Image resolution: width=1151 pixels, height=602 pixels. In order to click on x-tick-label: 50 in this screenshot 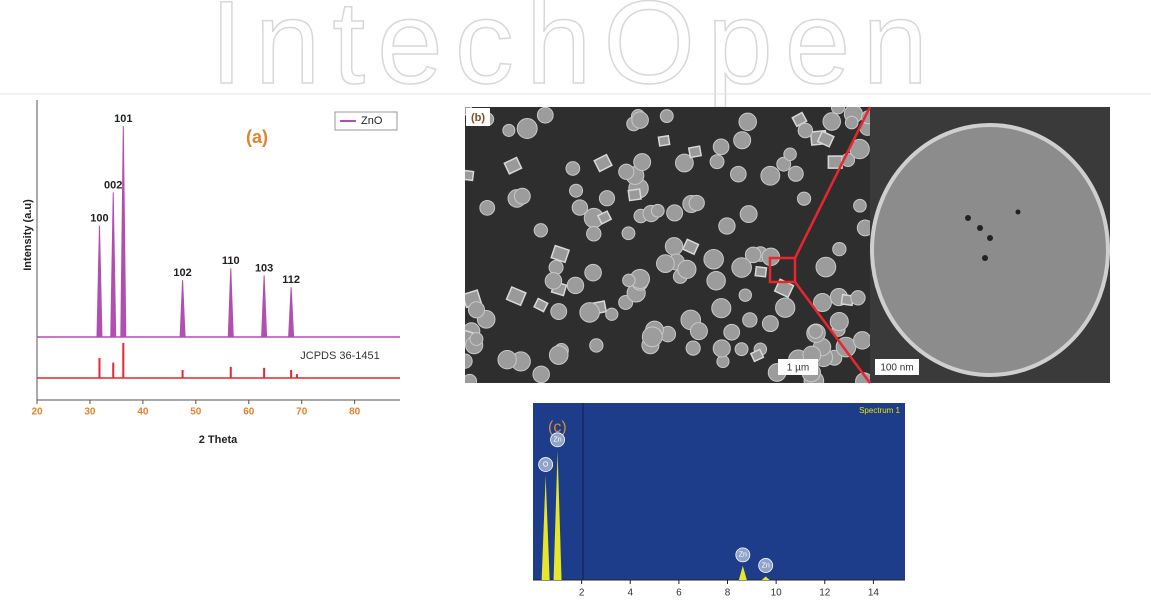, I will do `click(196, 412)`.